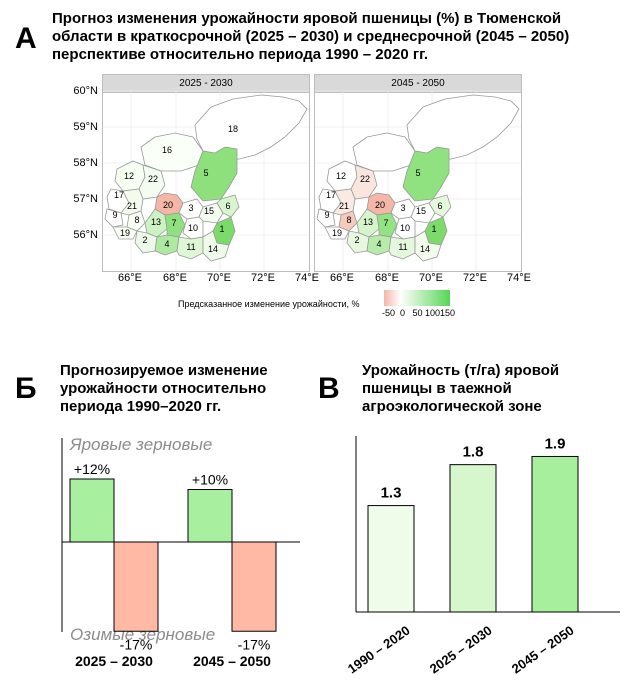 This screenshot has height=686, width=624. What do you see at coordinates (142, 634) in the screenshot?
I see `chart-b-series-label: Озимые зерновые` at bounding box center [142, 634].